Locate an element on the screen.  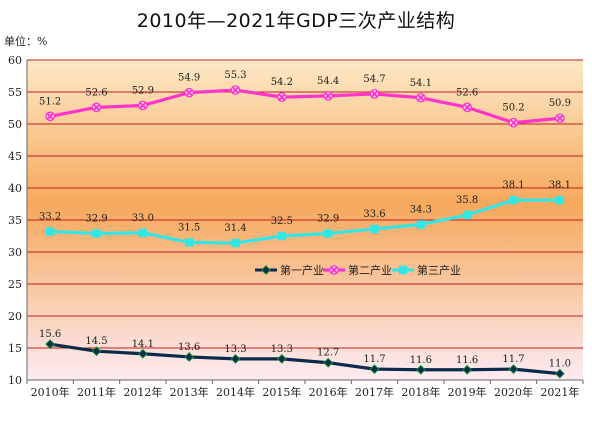
legend-entry: 第二产业 is located at coordinates (370, 270).